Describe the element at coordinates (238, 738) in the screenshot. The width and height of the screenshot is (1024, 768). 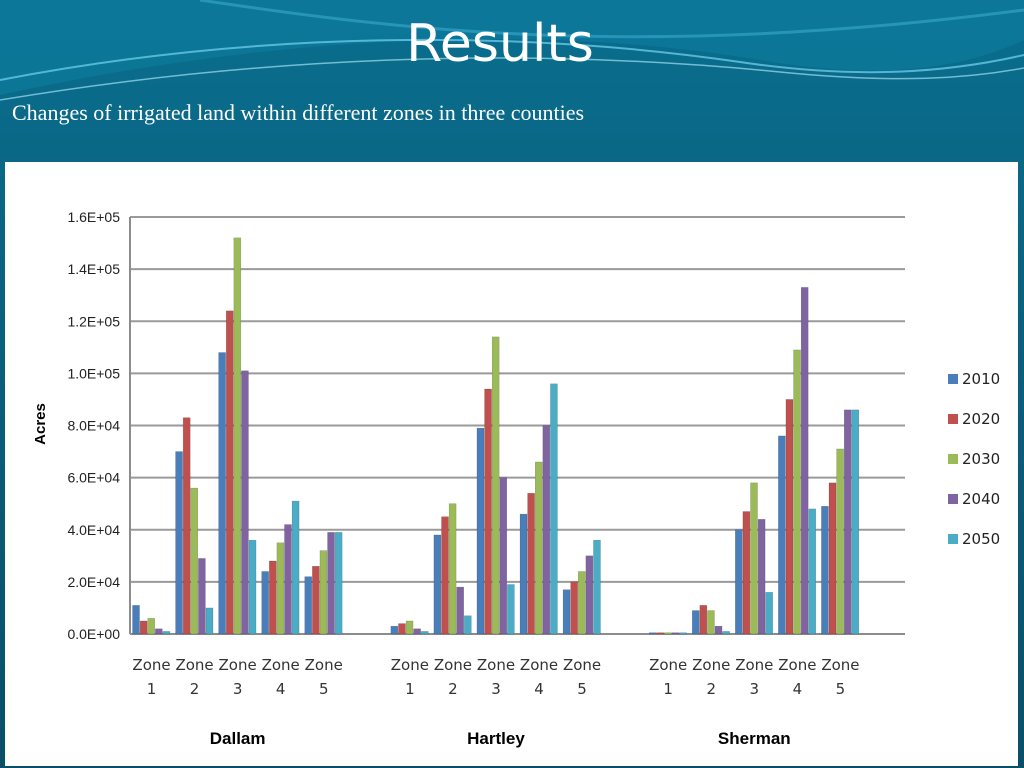
I see `county-label: Dallam` at that location.